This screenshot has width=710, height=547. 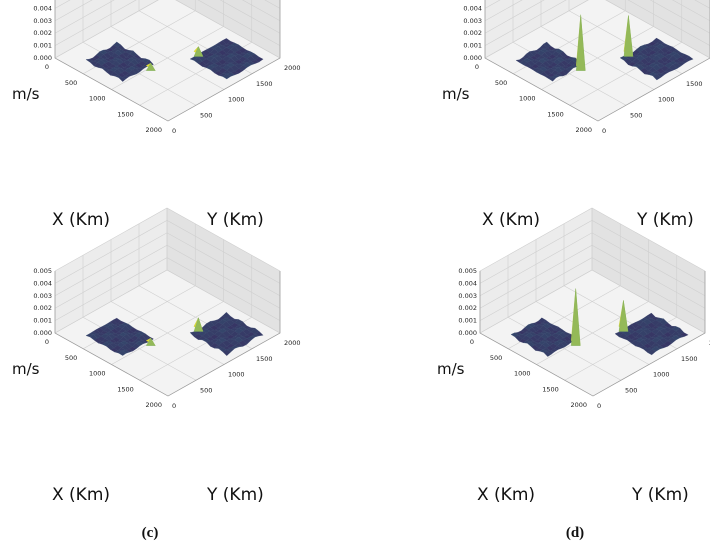 What do you see at coordinates (42, 271) in the screenshot?
I see `z-tick-label: 0.005` at bounding box center [42, 271].